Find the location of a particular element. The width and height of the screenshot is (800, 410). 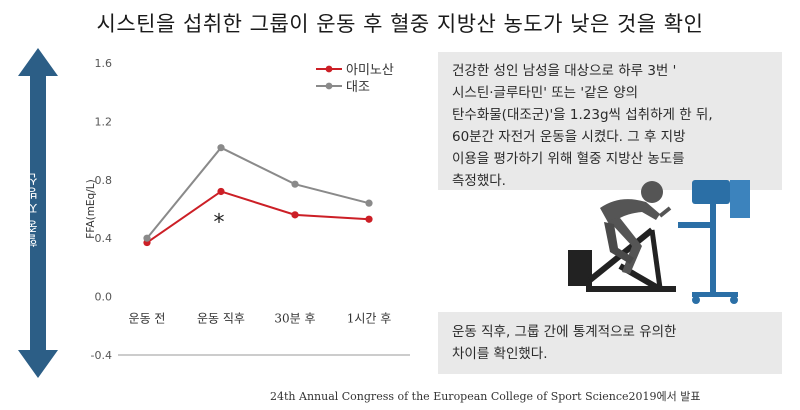

vertical-axis-arrow-icon is located at coordinates (38, 213).